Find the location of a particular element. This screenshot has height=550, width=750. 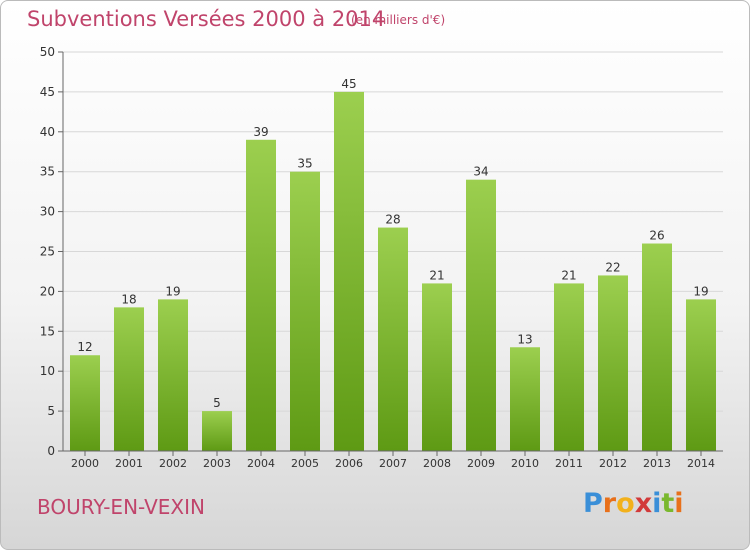

commune-name: BOURY-EN-VEXIN is located at coordinates (121, 507).